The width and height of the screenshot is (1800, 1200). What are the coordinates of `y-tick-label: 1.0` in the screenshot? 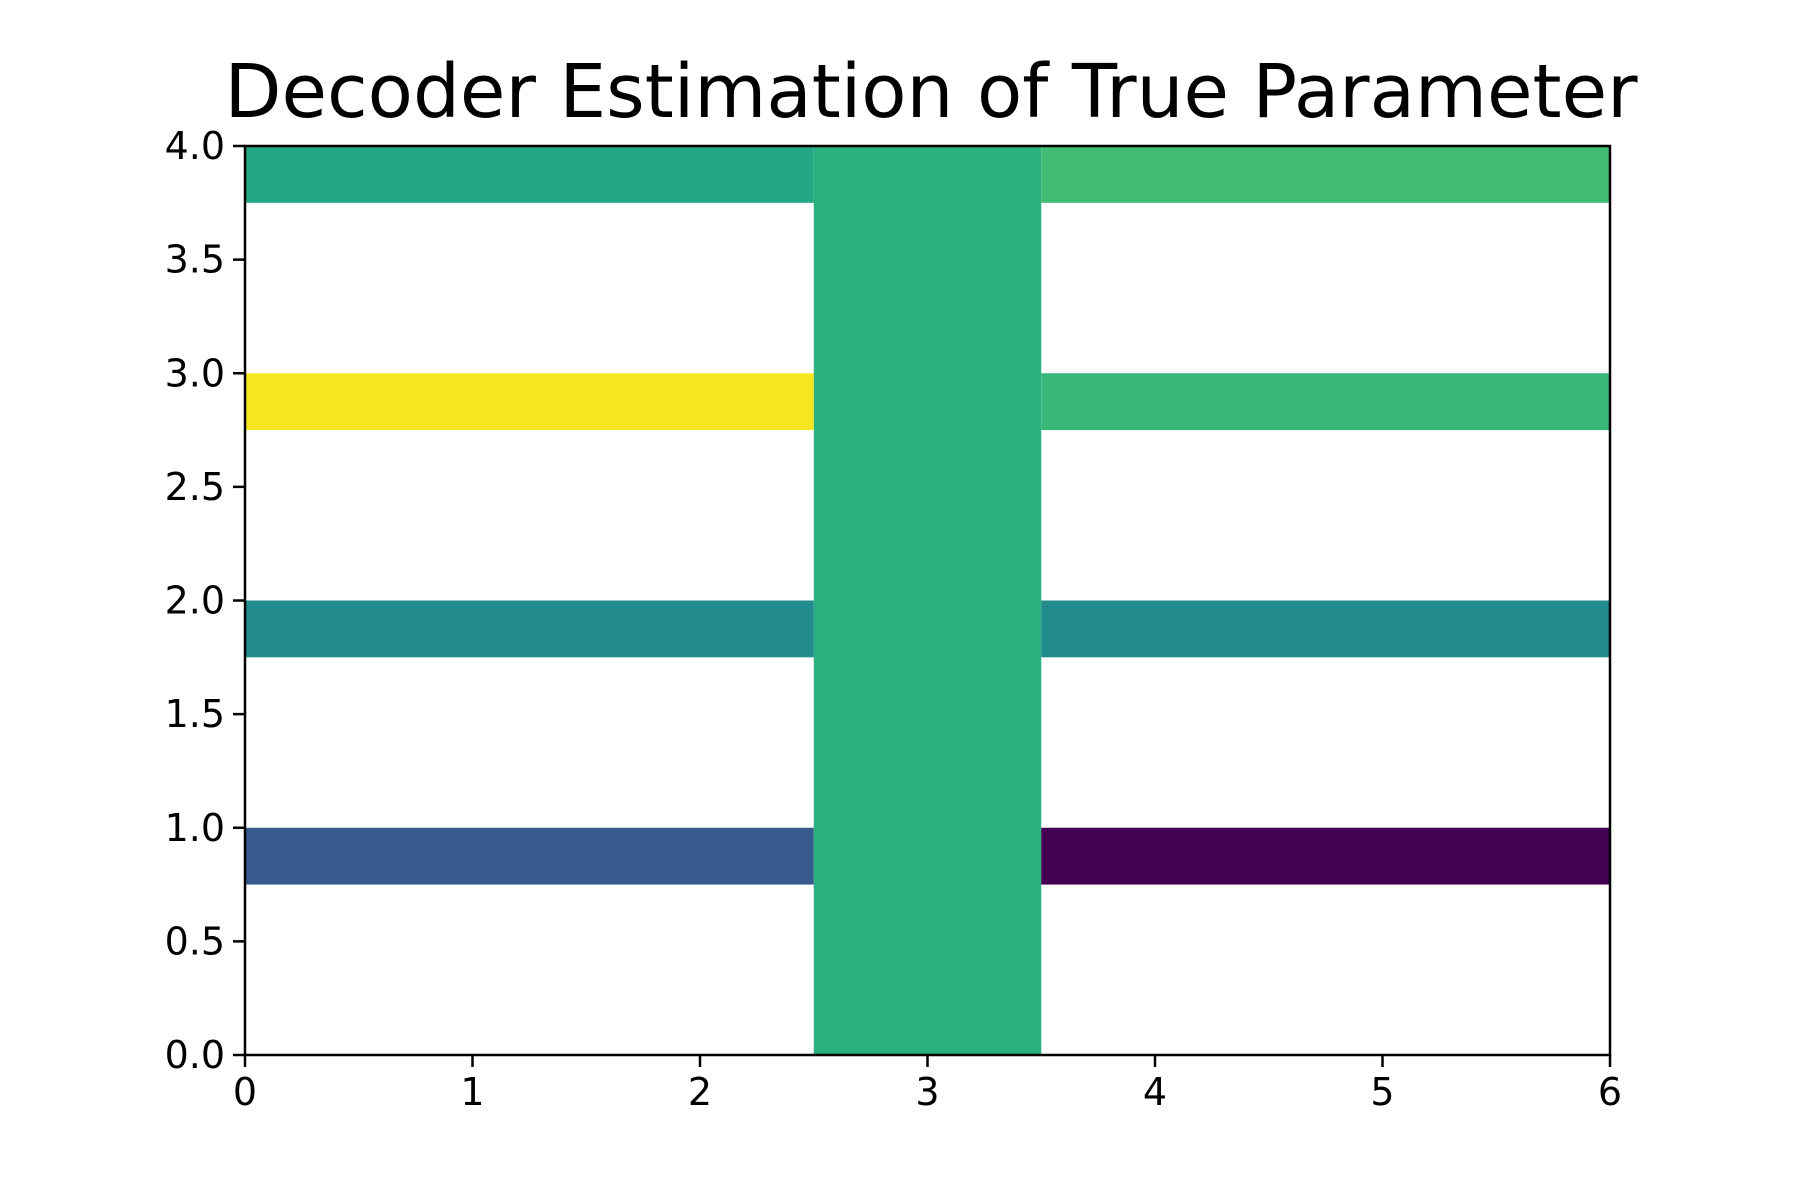 It's located at (195, 828).